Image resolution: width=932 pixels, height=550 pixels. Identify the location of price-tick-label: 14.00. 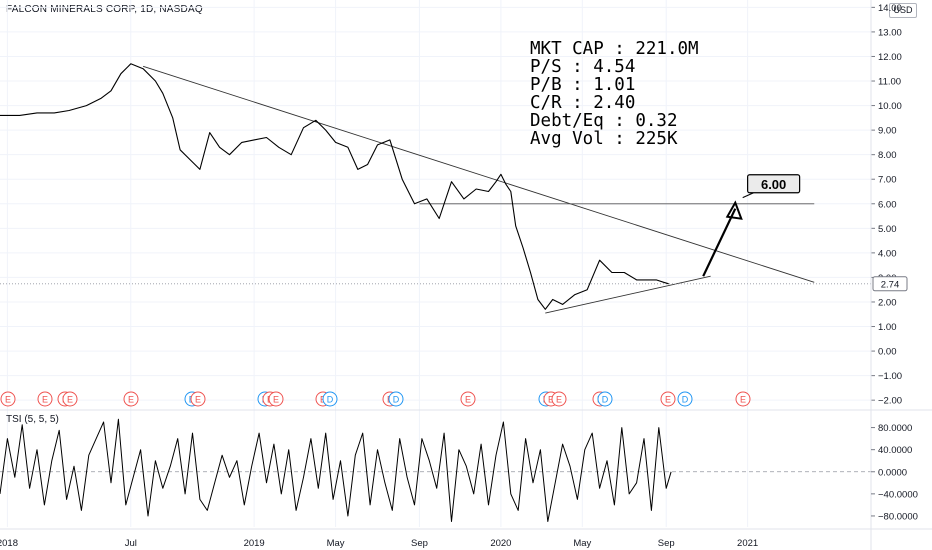
(890, 8).